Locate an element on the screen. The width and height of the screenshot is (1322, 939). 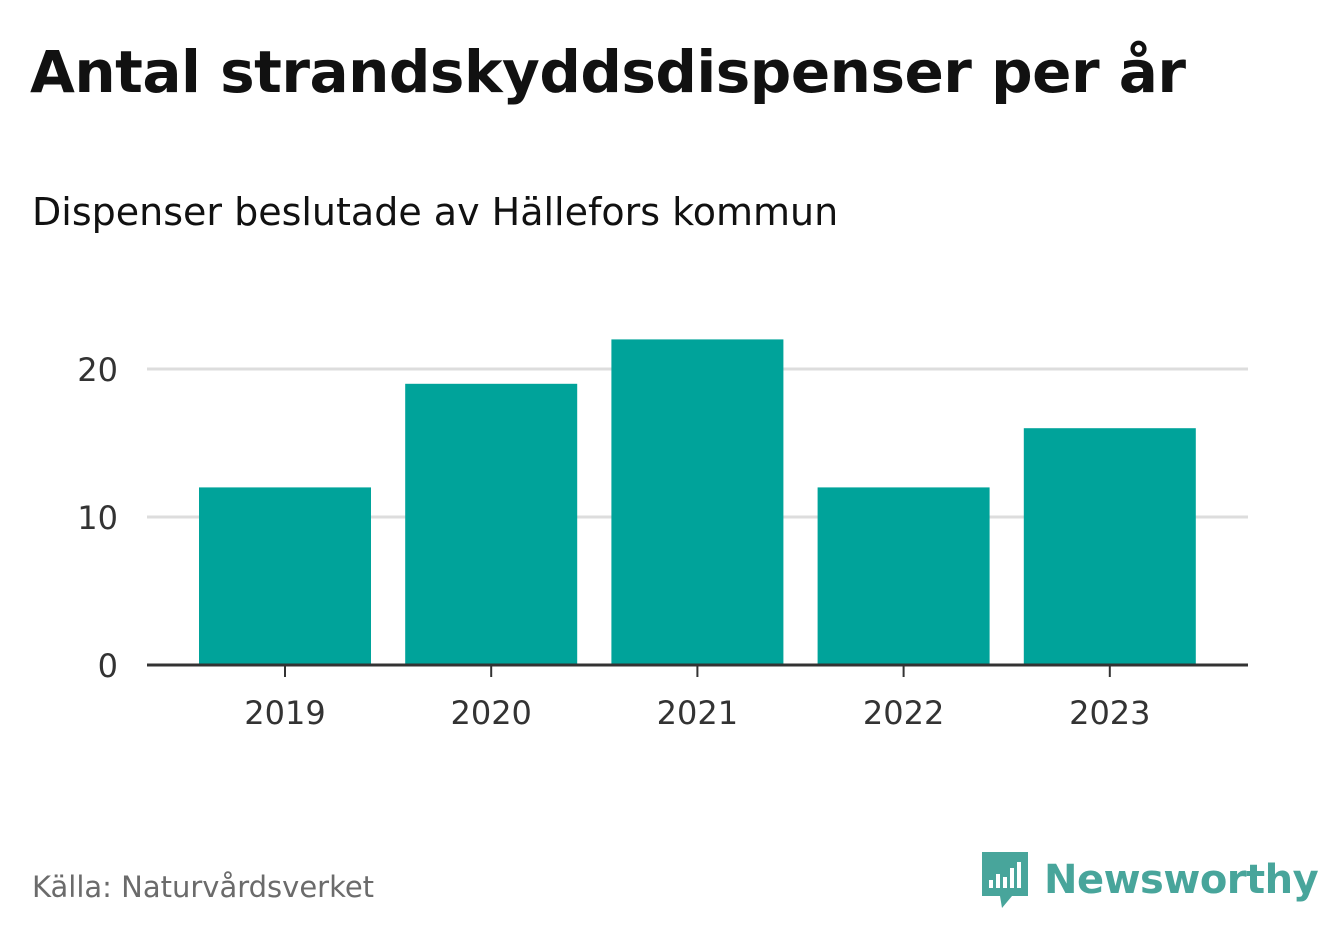
bar-2021 is located at coordinates (697, 502).